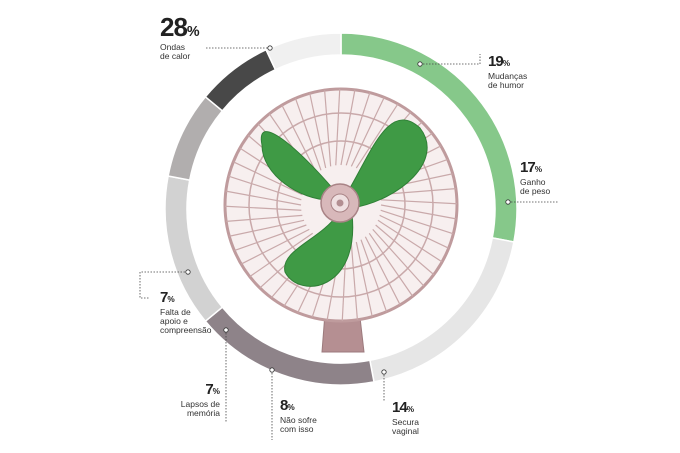 This screenshot has height=453, width=680. What do you see at coordinates (450, 59) in the screenshot?
I see `leader-line-humor` at bounding box center [450, 59].